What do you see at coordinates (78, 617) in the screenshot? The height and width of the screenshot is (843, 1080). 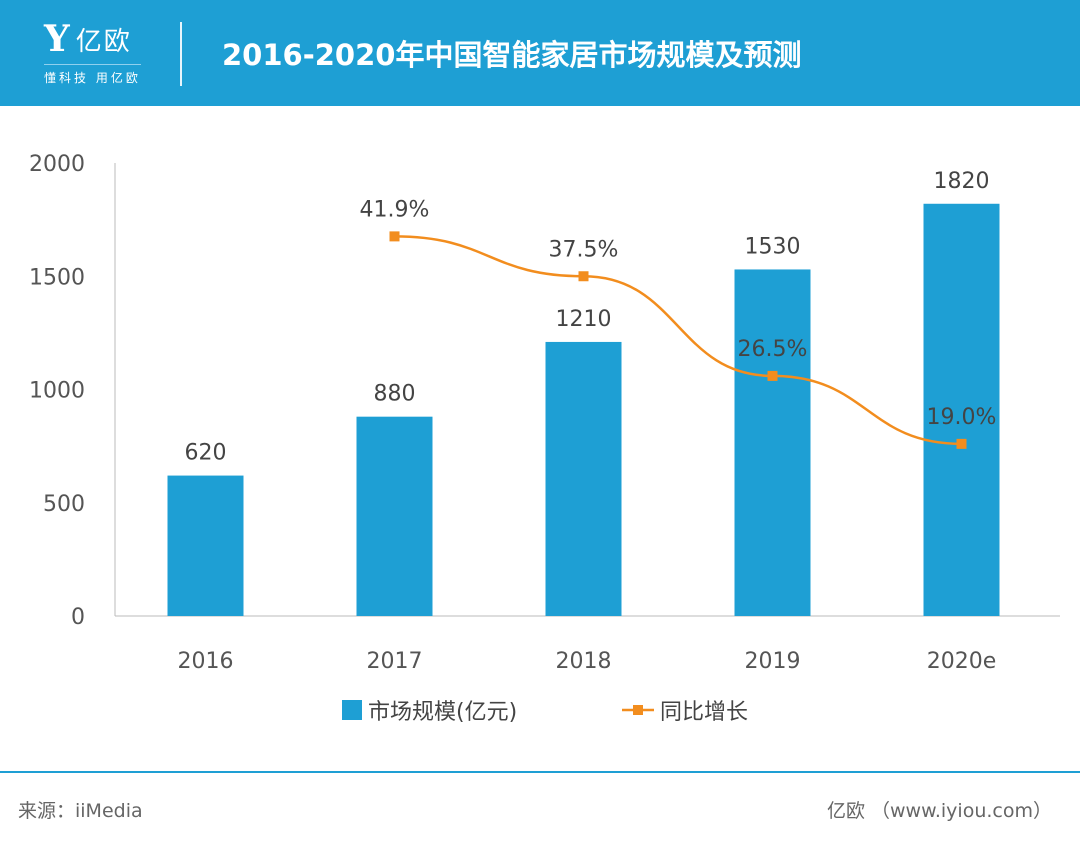 I see `y-tick-label: 0` at bounding box center [78, 617].